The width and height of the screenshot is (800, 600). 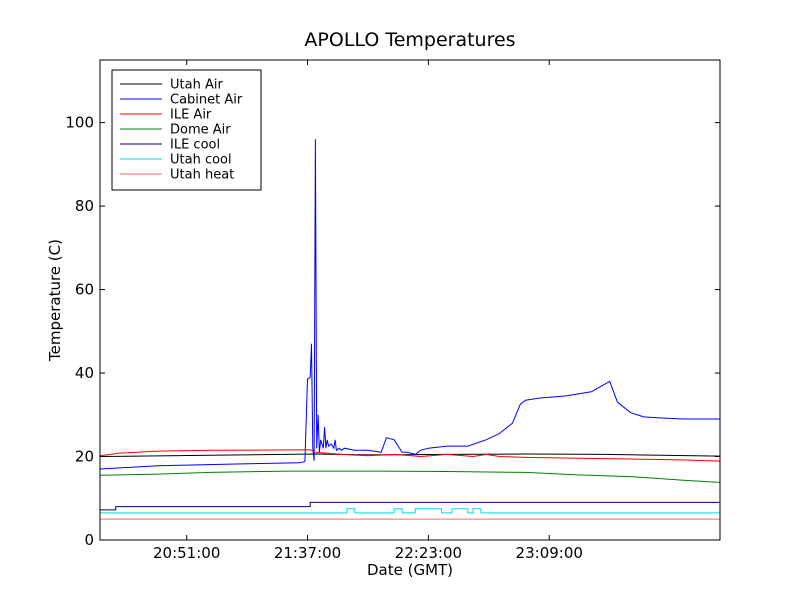 What do you see at coordinates (55, 300) in the screenshot?
I see `y-axis-label: Temperature (C)` at bounding box center [55, 300].